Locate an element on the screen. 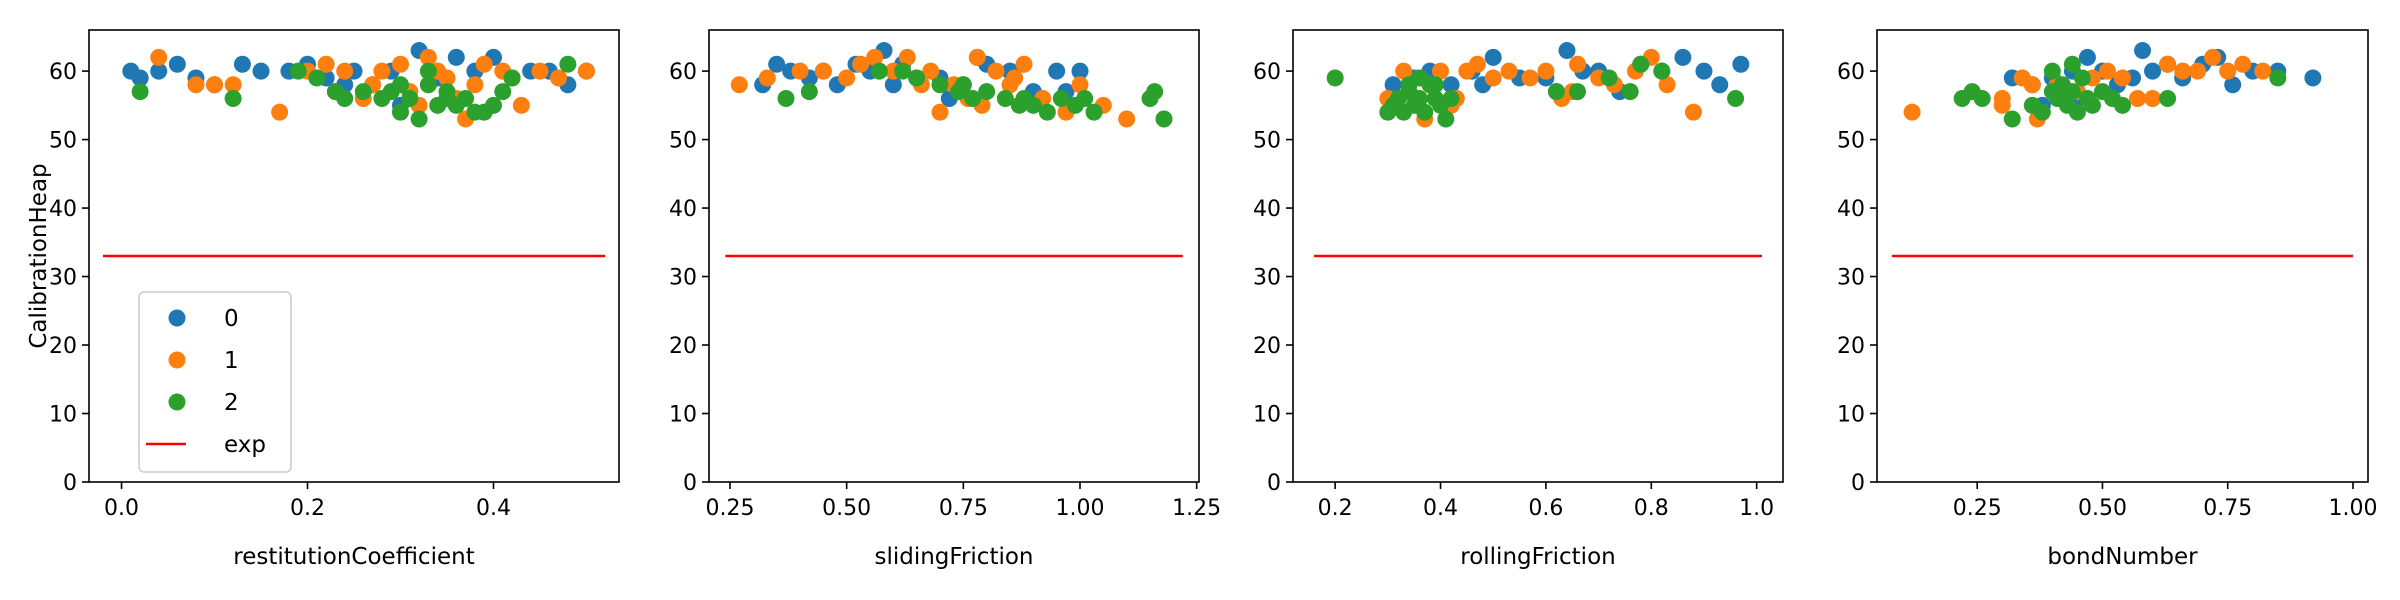  legend-label: 2 is located at coordinates (231, 403).